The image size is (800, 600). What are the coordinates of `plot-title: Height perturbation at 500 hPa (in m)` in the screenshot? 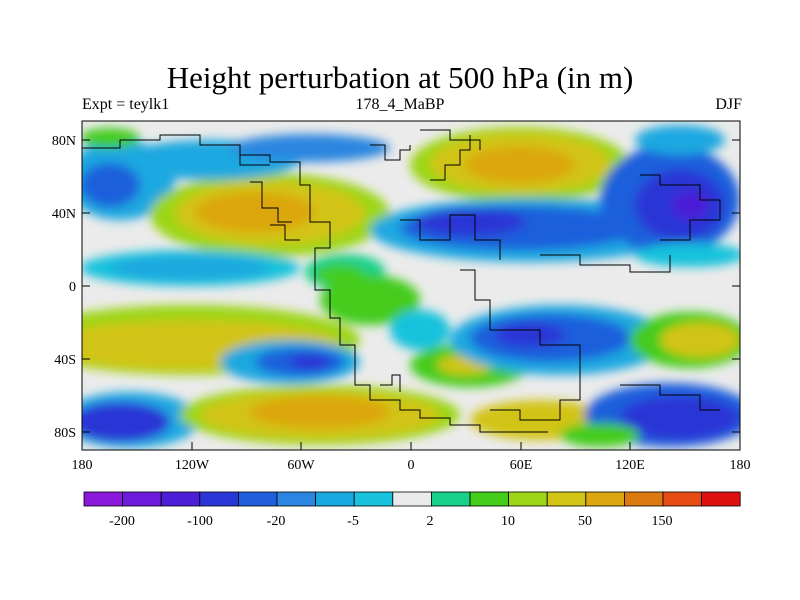 It's located at (400, 77).